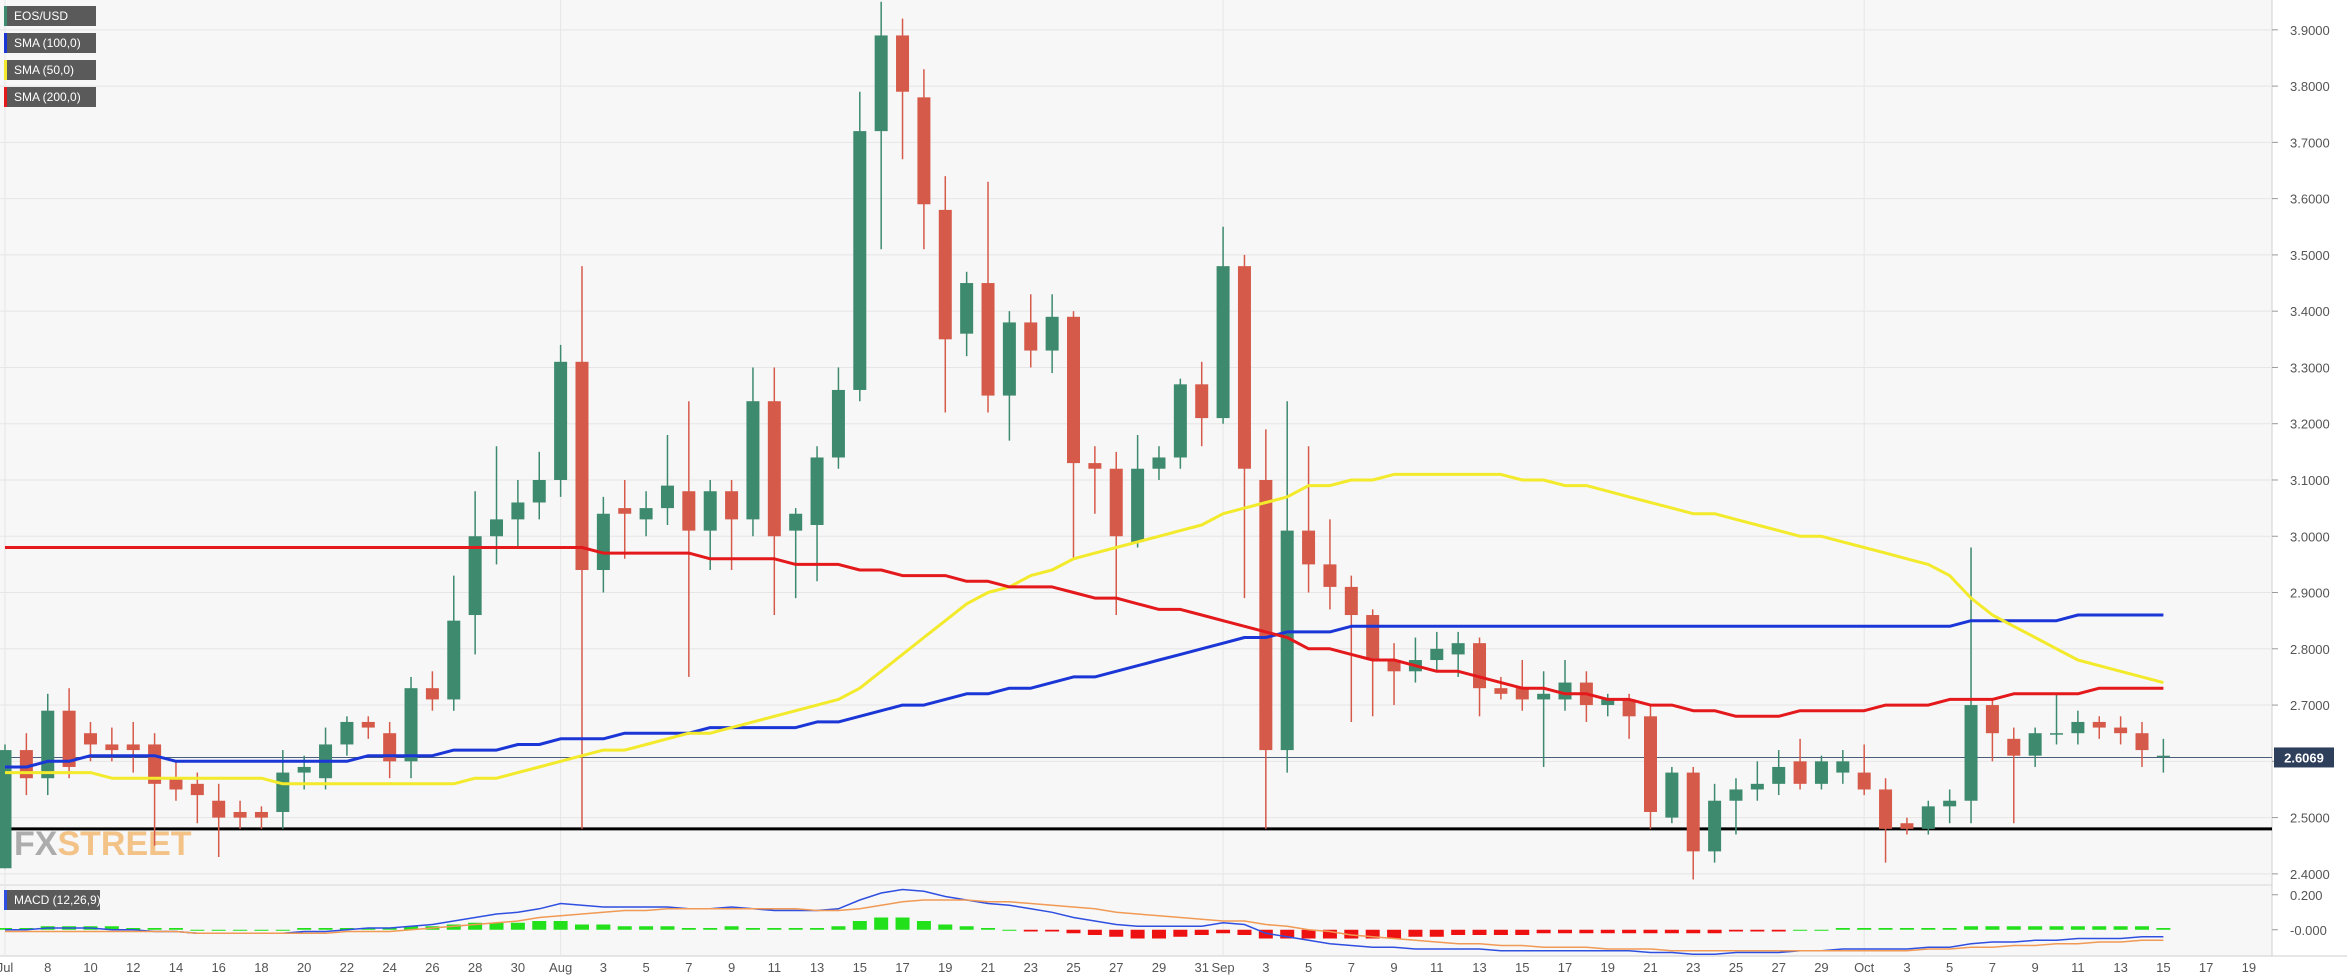 The height and width of the screenshot is (977, 2347). I want to click on y-tick-label: 0.200, so click(2306, 895).